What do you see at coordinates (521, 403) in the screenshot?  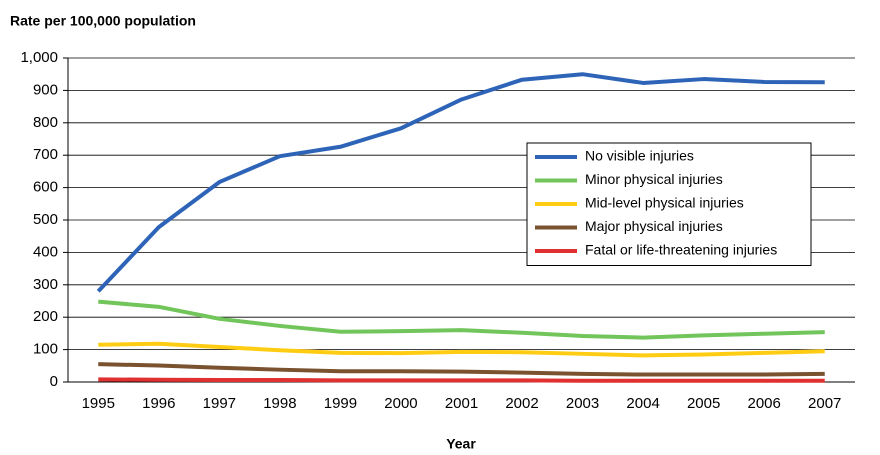 I see `x-tick-label: 2002` at bounding box center [521, 403].